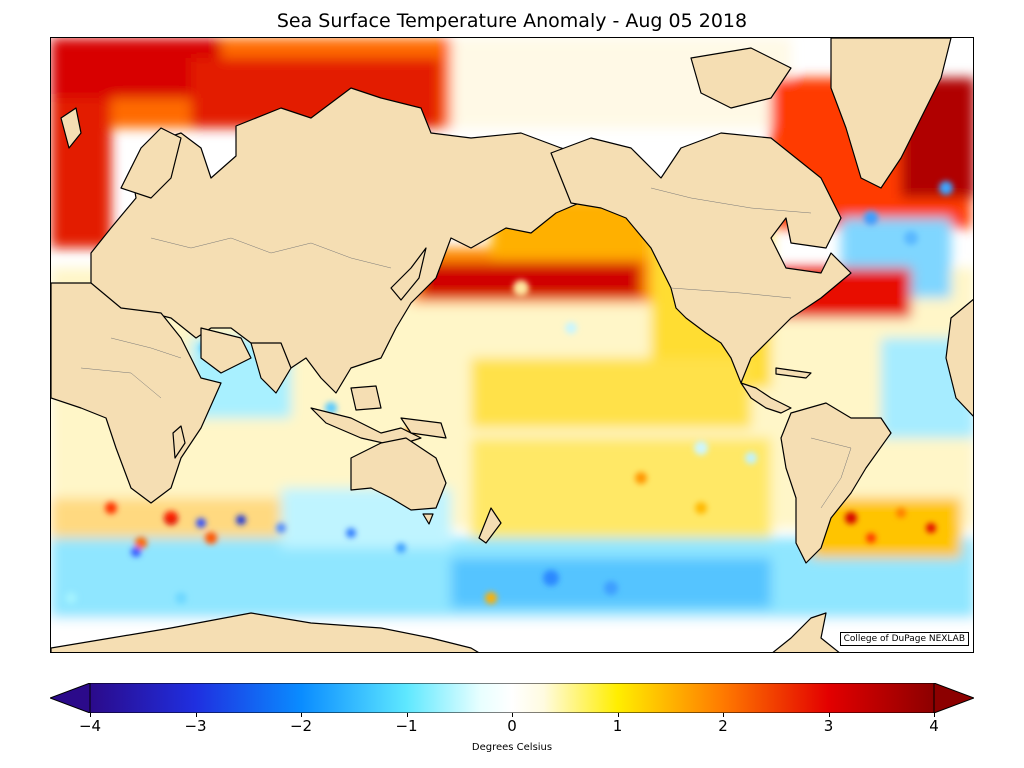 The image size is (1024, 768). Describe the element at coordinates (226, 350) in the screenshot. I see `landmass-arabia` at that location.